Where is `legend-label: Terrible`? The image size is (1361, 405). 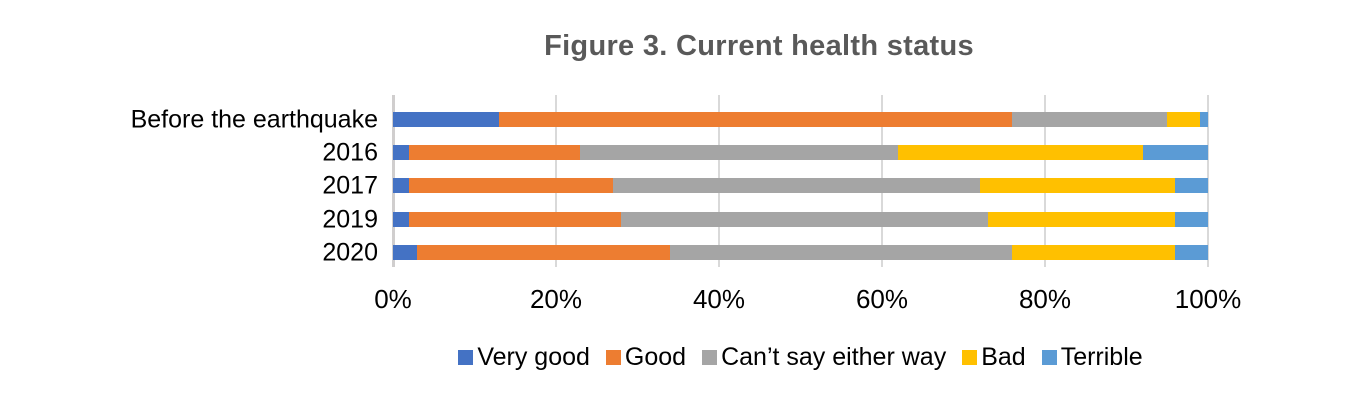
legend-label: Terrible is located at coordinates (1101, 357).